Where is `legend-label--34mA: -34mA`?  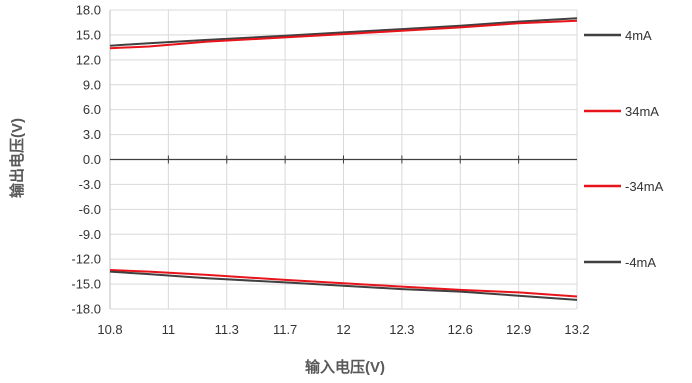
legend-label--34mA: -34mA is located at coordinates (644, 186).